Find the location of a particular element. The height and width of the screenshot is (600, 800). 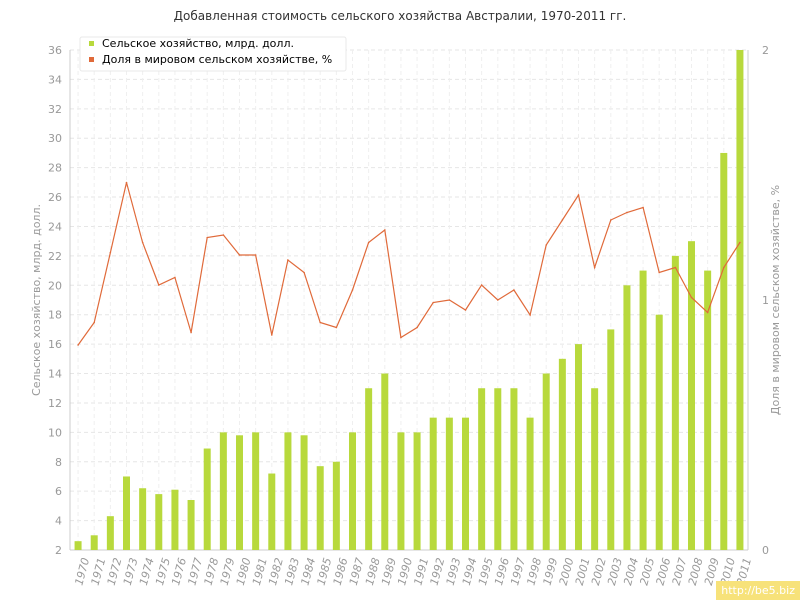

y-tick-left: 28 is located at coordinates (55, 168).